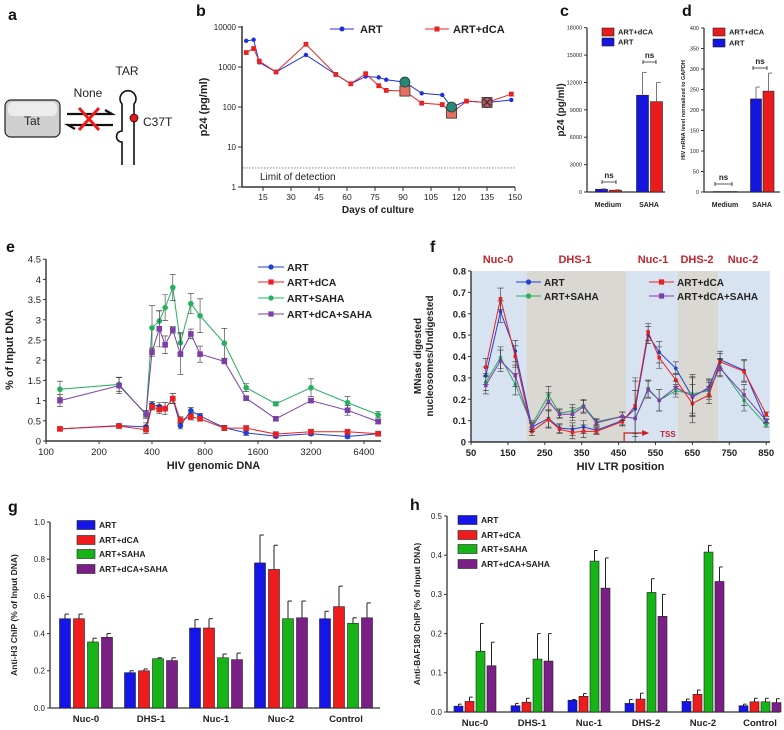  What do you see at coordinates (760, 68) in the screenshot?
I see `significance-bracket` at bounding box center [760, 68].